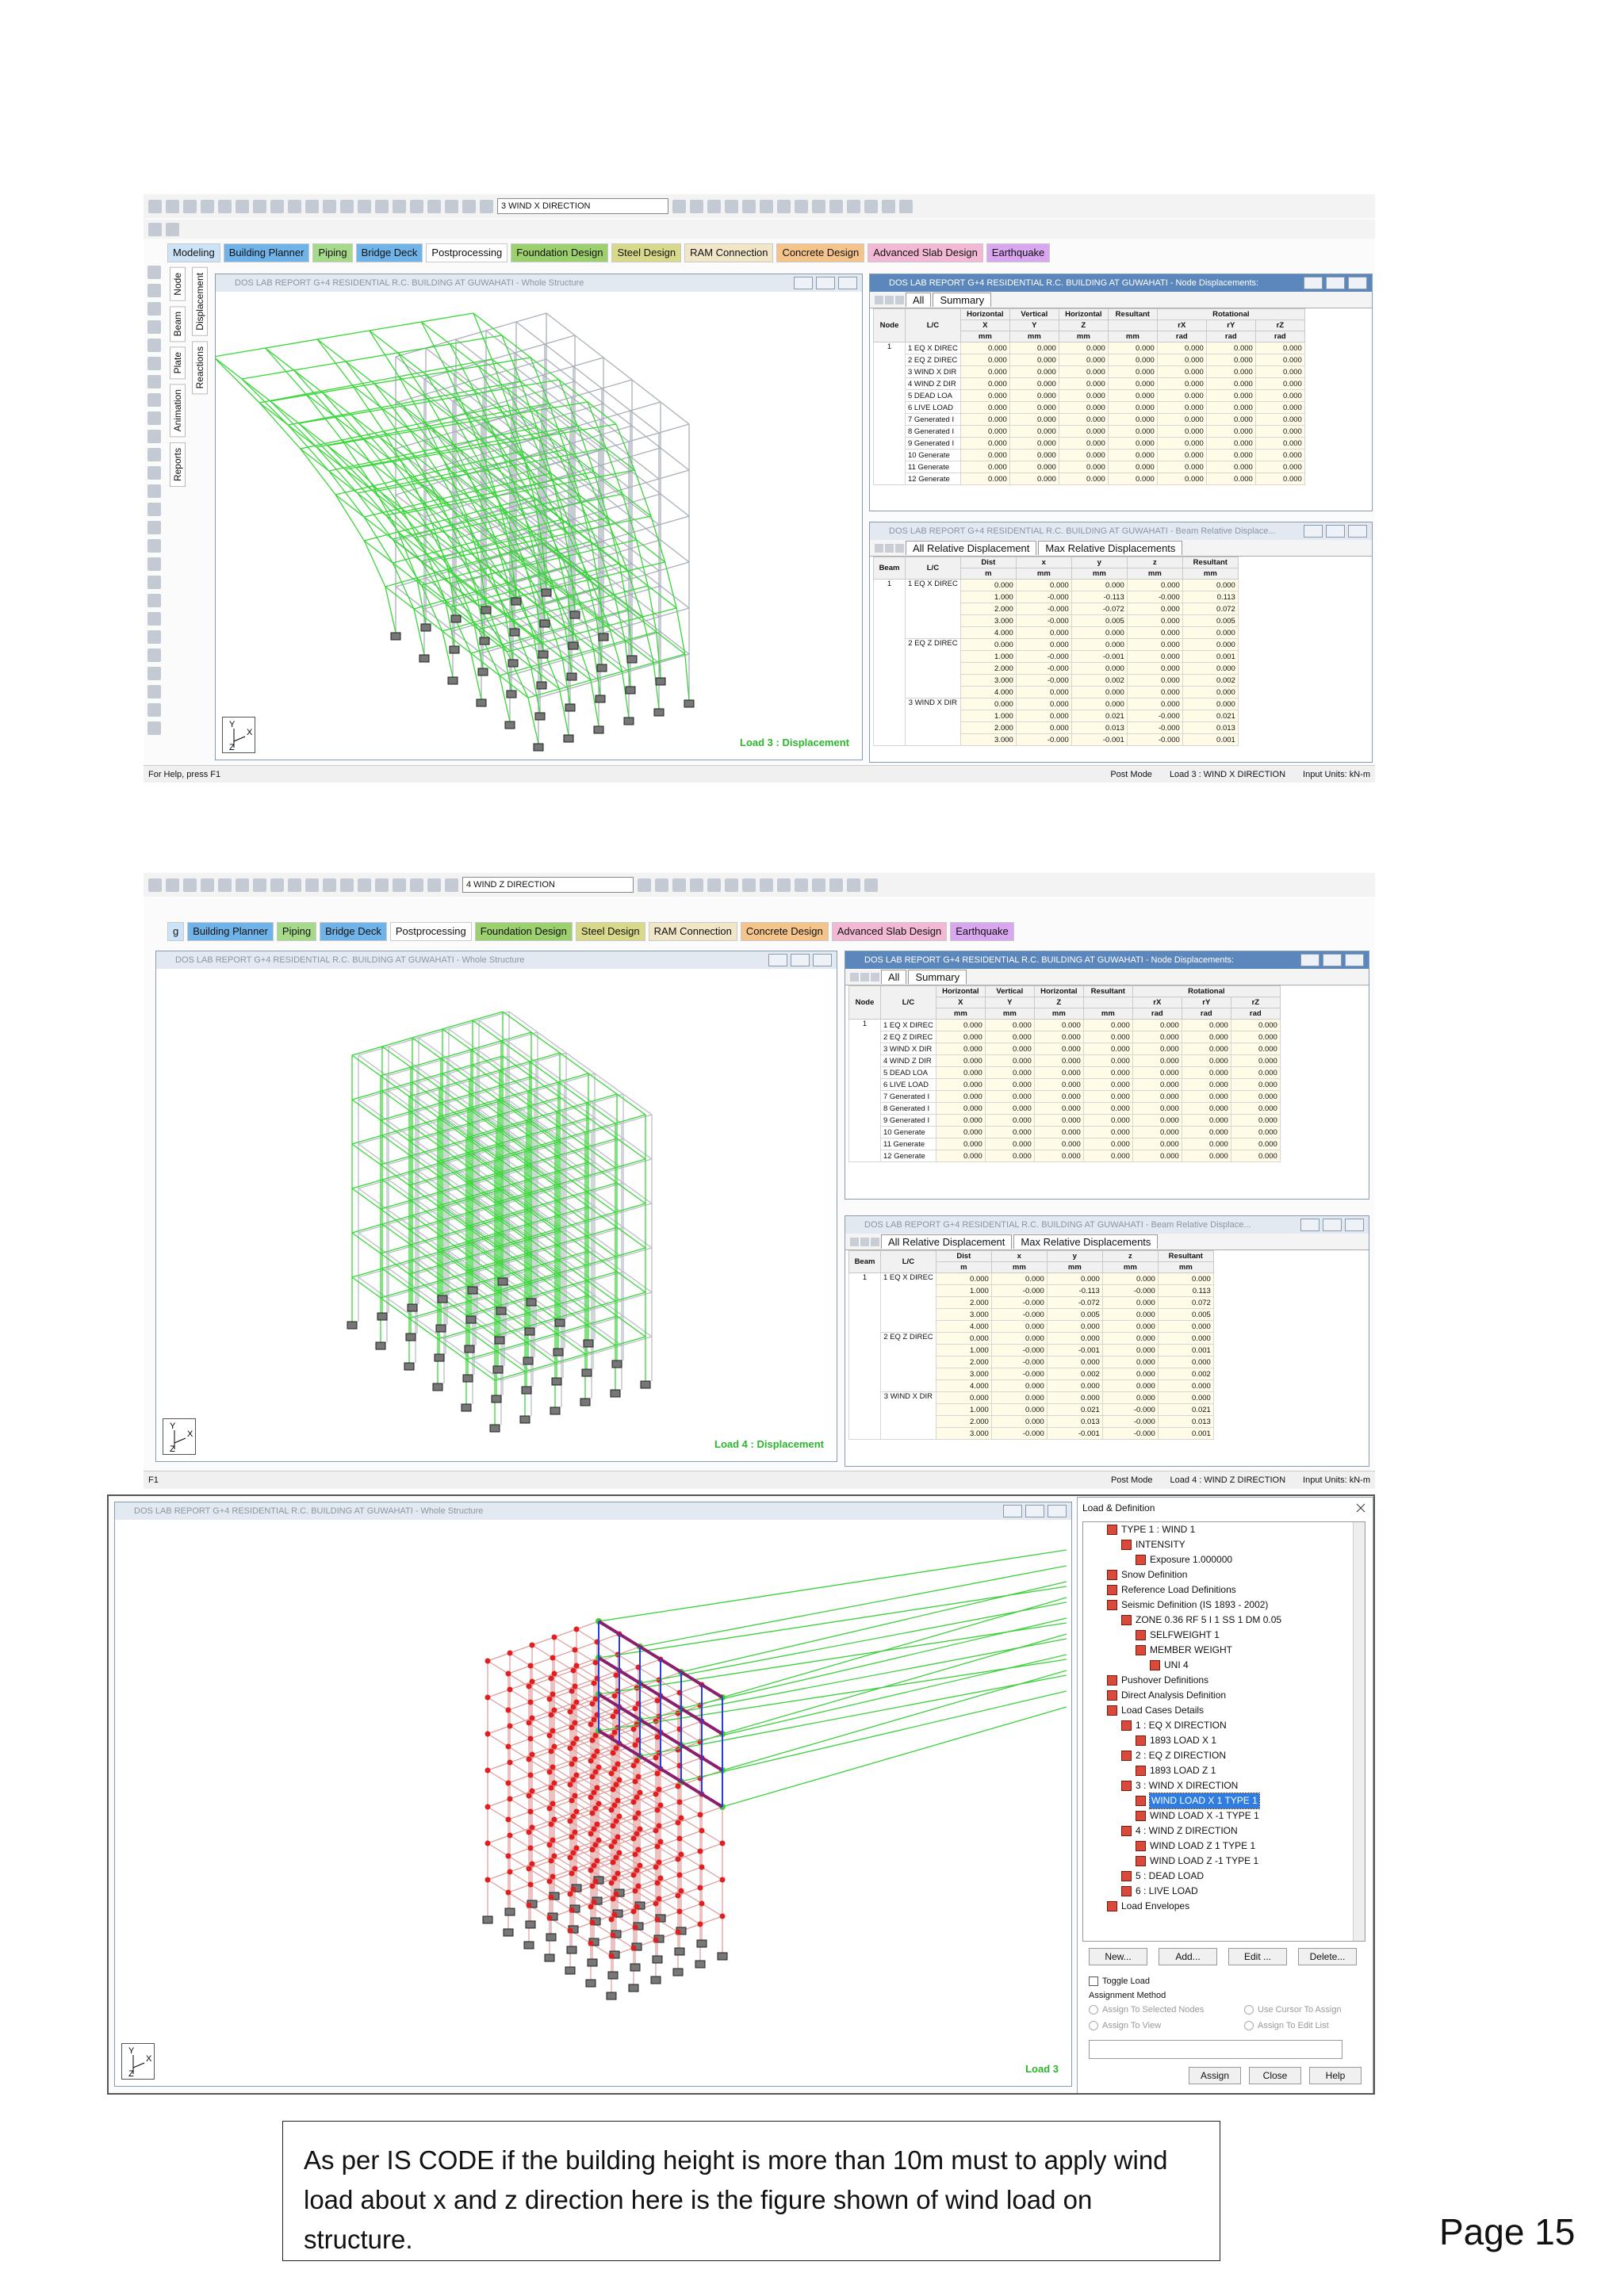 The image size is (1624, 2296). I want to click on load-dropdown: 3 WIND X DIRECTION, so click(582, 206).